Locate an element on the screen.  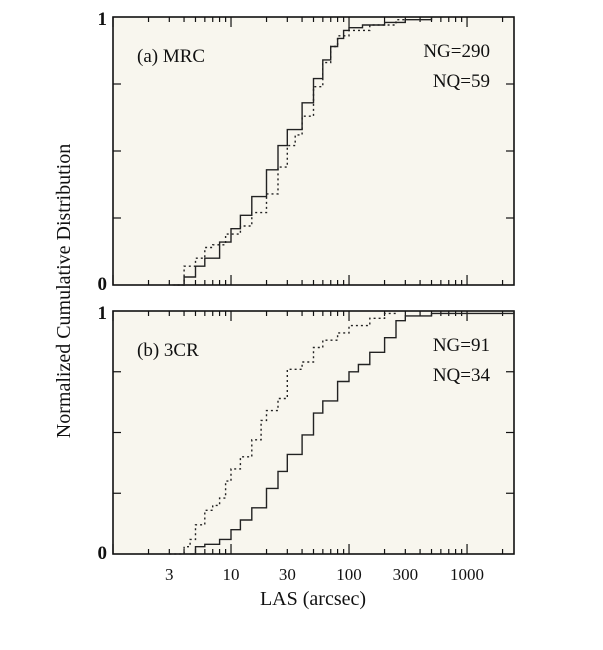
y-tick-label-1-3cr: 1 is located at coordinates (103, 313).